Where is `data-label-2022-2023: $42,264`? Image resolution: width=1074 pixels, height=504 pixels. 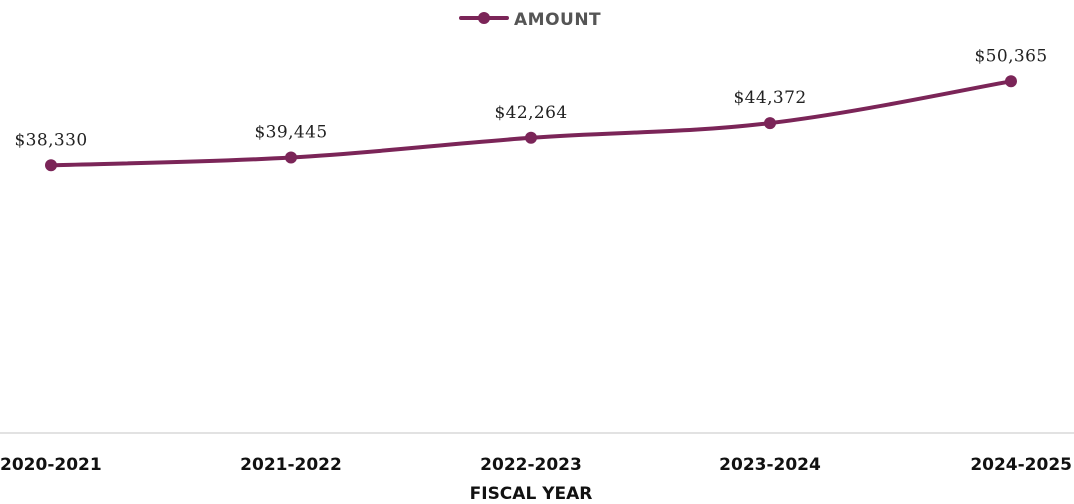 data-label-2022-2023: $42,264 is located at coordinates (530, 113).